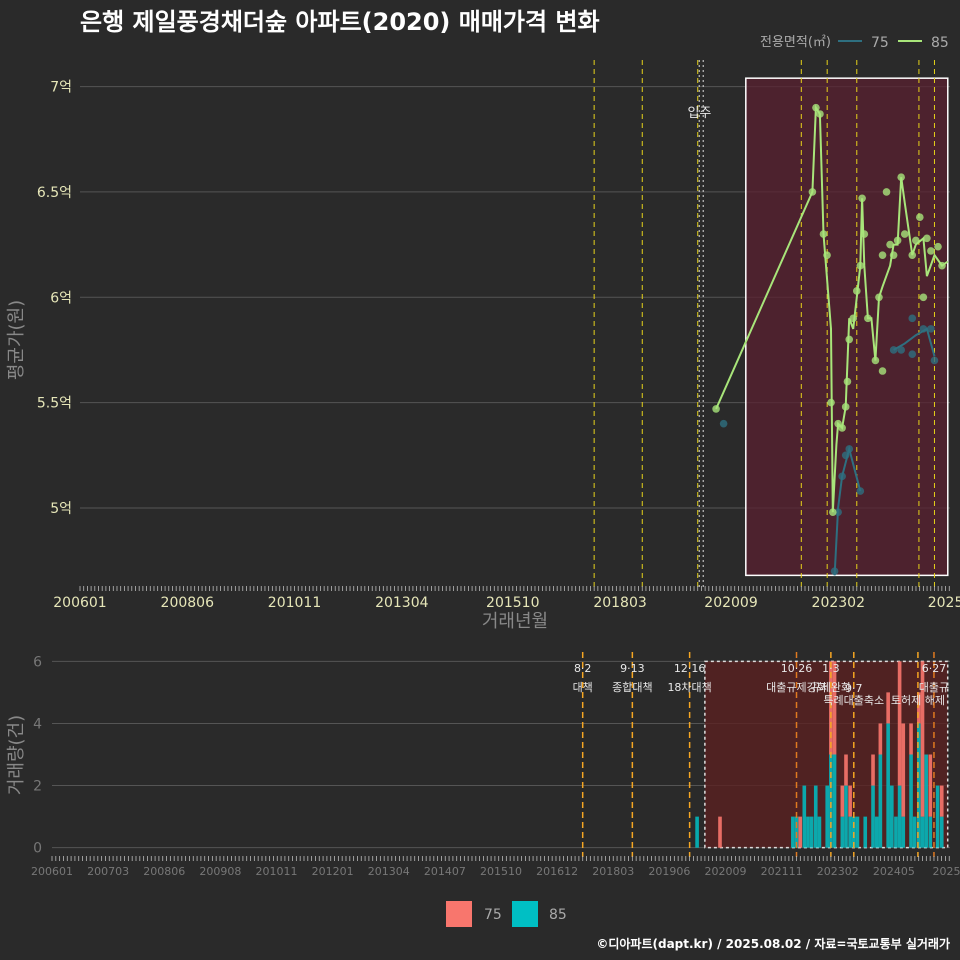 The width and height of the screenshot is (960, 960). I want to click on volume-event-date-2: 12·16, so click(690, 668).